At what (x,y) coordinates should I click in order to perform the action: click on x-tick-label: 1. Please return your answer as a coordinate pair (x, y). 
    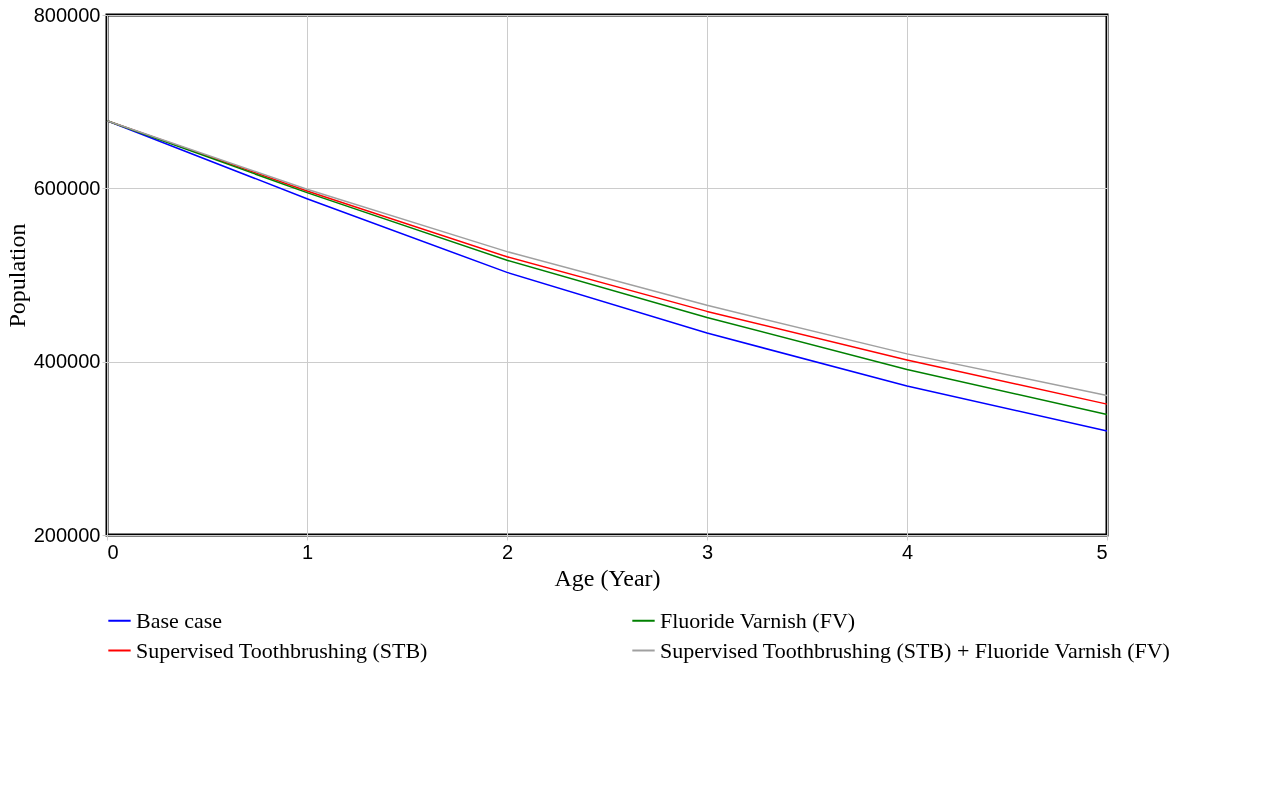
    Looking at the image, I should click on (307, 551).